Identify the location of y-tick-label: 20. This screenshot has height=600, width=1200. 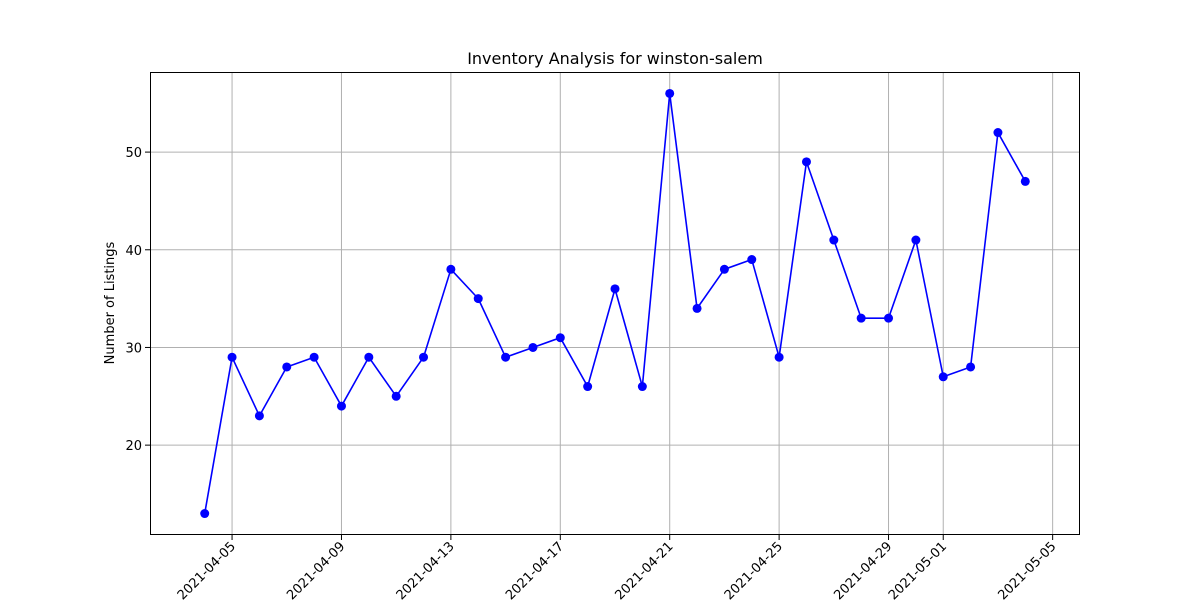
(133, 446).